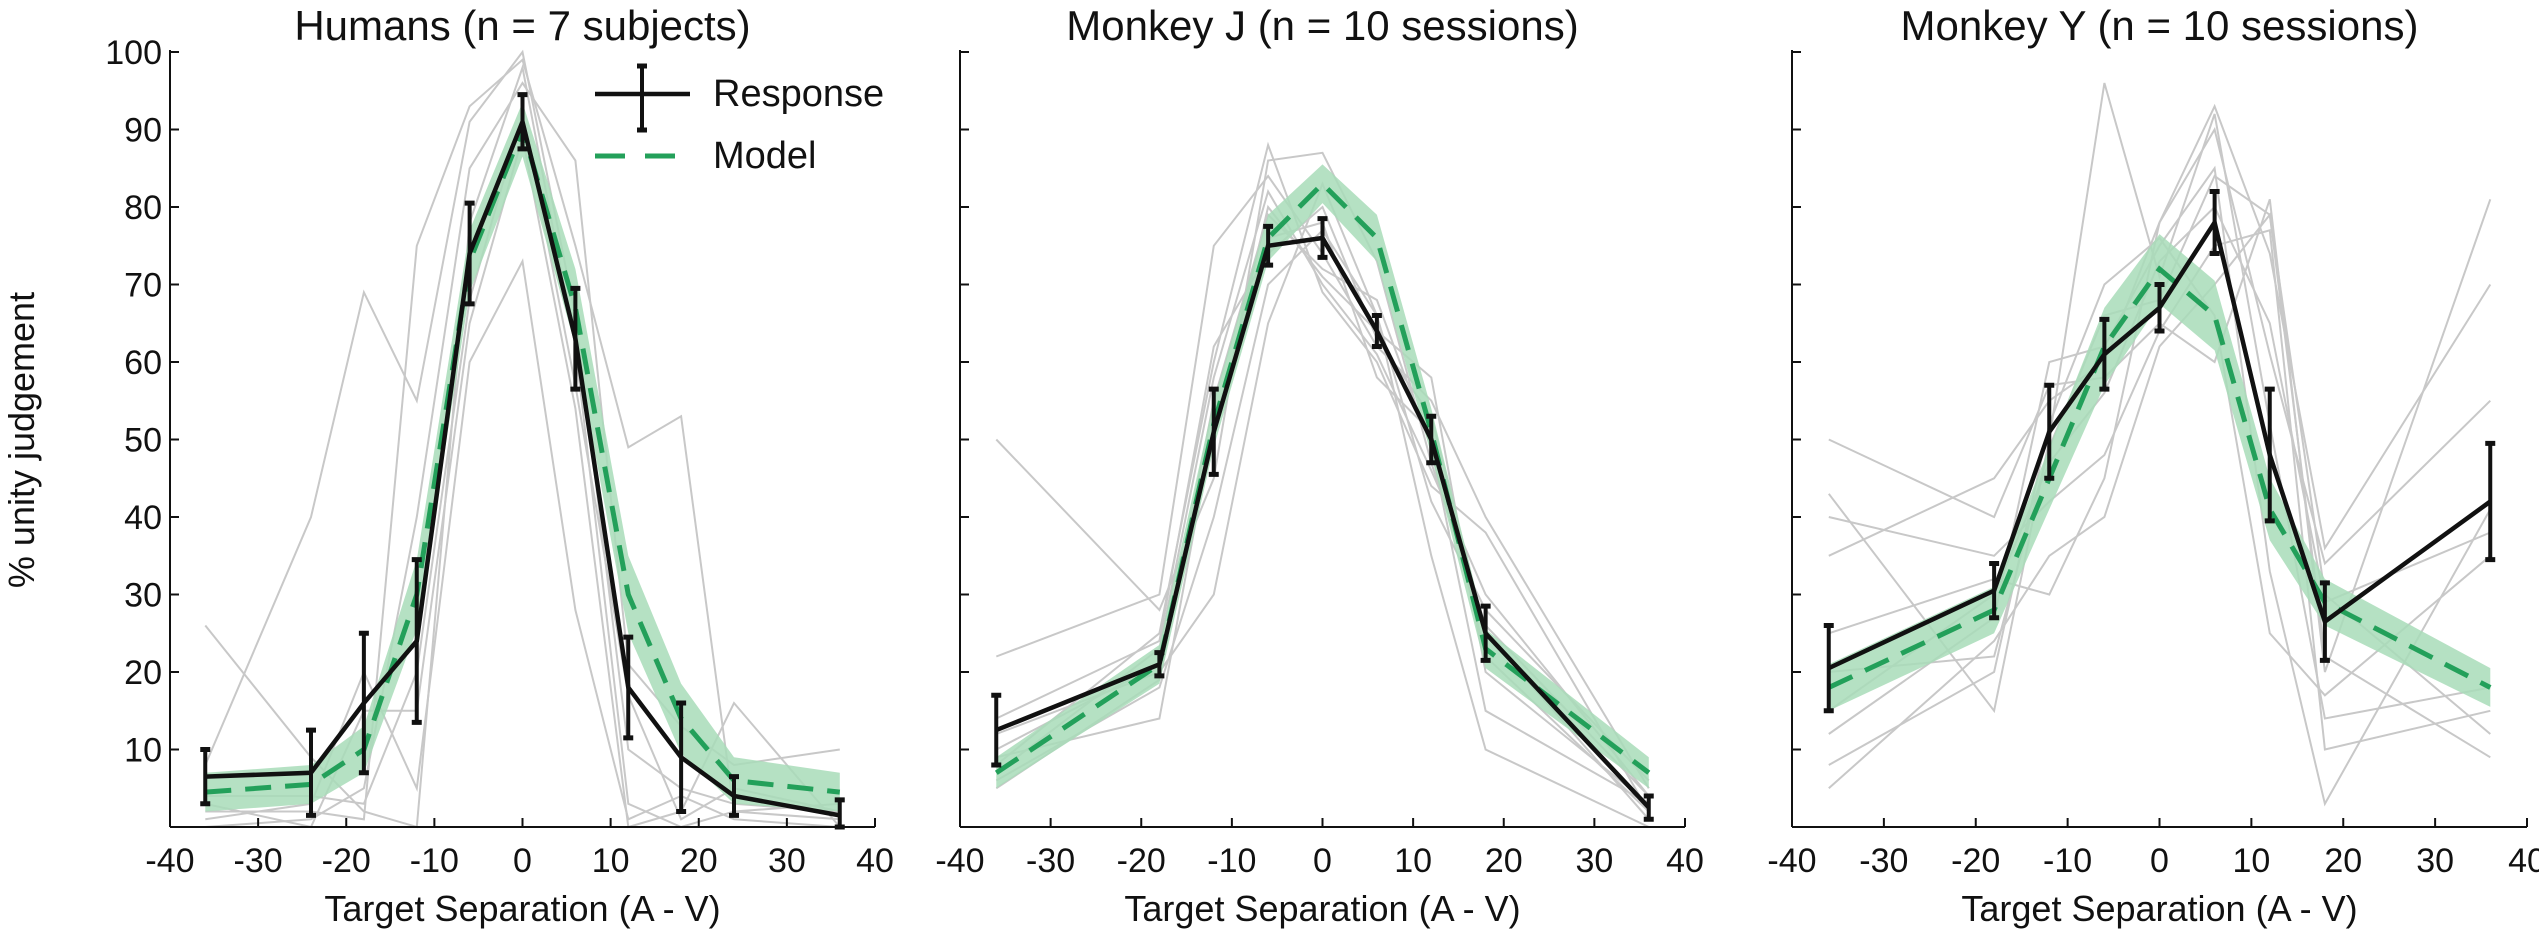  Describe the element at coordinates (133, 53) in the screenshot. I see `y-tick-label: 100` at that location.